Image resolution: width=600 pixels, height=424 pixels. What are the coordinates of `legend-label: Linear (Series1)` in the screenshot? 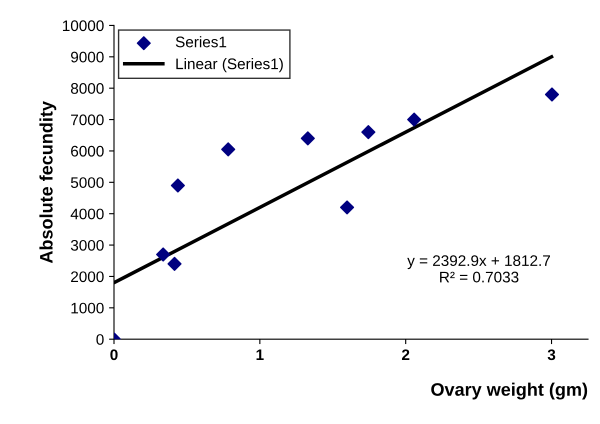 It's located at (229, 65).